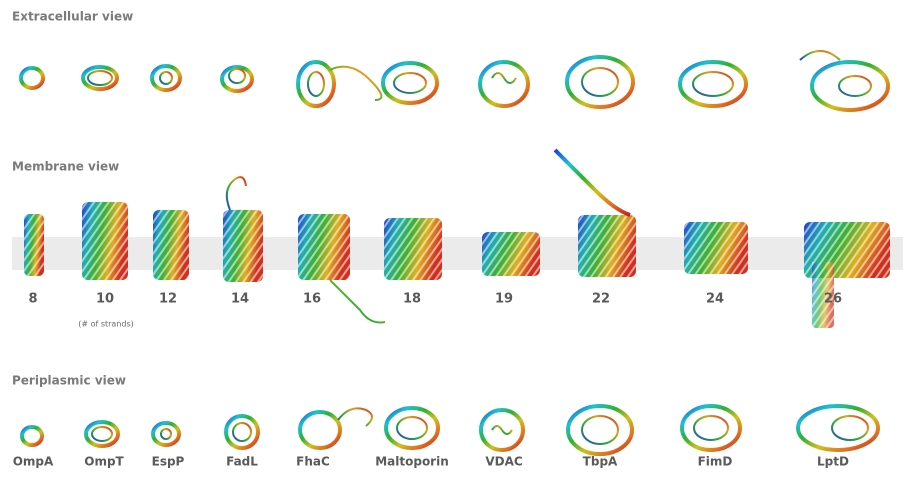 Image resolution: width=903 pixels, height=491 pixels. Describe the element at coordinates (457, 253) in the screenshot. I see `membrane-band` at that location.